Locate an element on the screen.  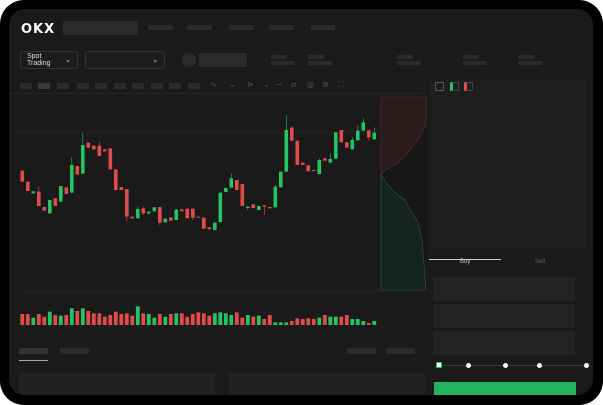
fullscreen-icon: ⛶ is located at coordinates (341, 84).